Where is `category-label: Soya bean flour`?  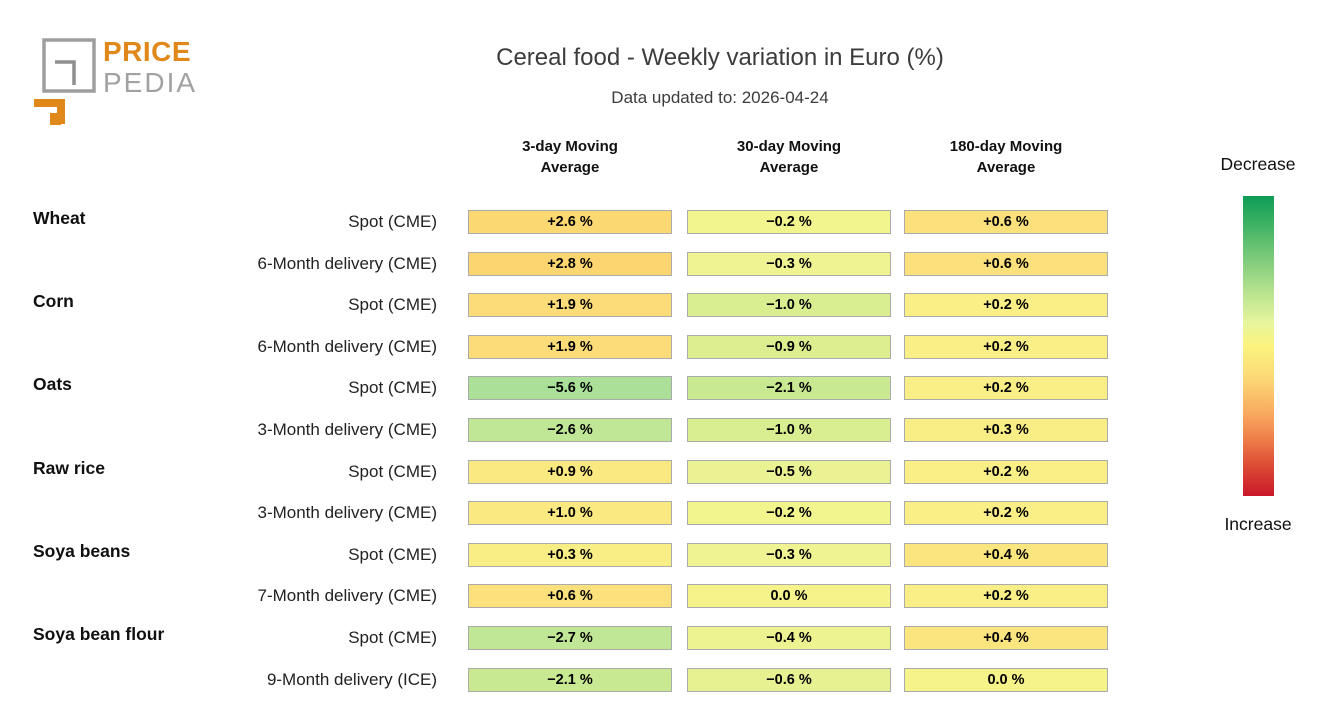
category-label: Soya bean flour is located at coordinates (99, 634).